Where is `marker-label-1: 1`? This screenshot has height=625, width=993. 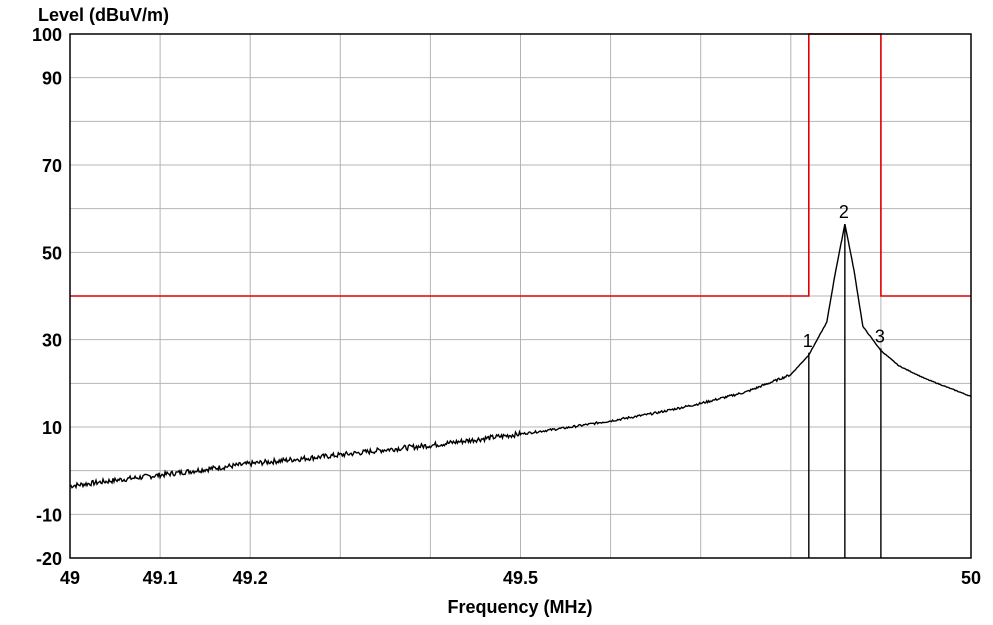
marker-label-1: 1 is located at coordinates (808, 341).